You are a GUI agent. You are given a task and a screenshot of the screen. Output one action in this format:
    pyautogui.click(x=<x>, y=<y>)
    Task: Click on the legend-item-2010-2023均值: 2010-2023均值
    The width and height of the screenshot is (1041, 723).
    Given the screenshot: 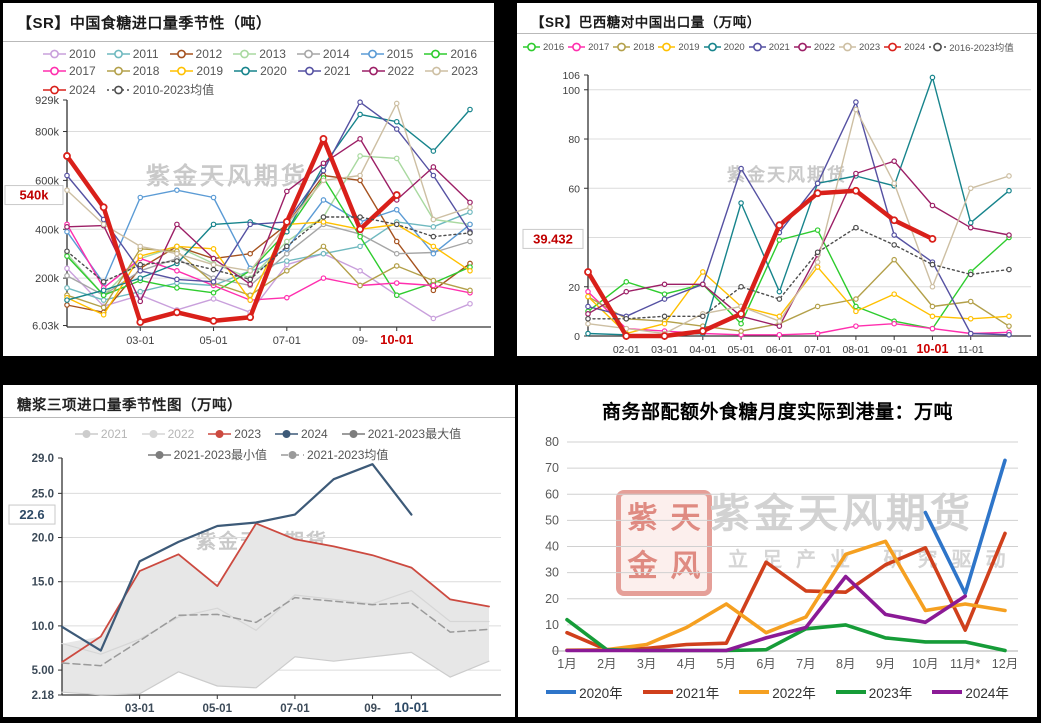 What is the action you would take?
    pyautogui.click(x=160, y=89)
    